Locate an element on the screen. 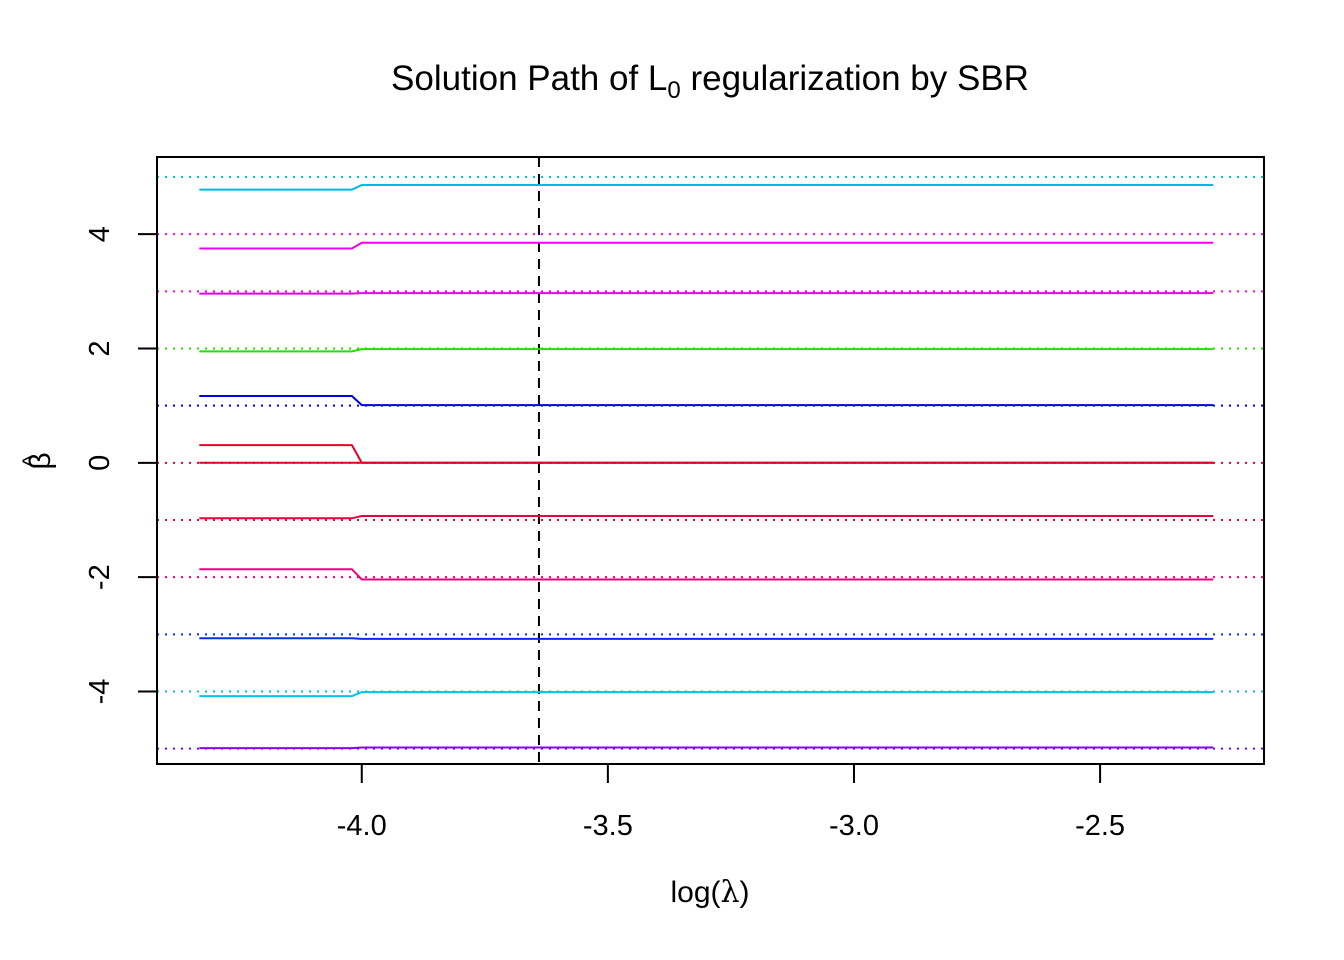 The image size is (1344, 960). x-axis-label-suffix: ) is located at coordinates (745, 892).